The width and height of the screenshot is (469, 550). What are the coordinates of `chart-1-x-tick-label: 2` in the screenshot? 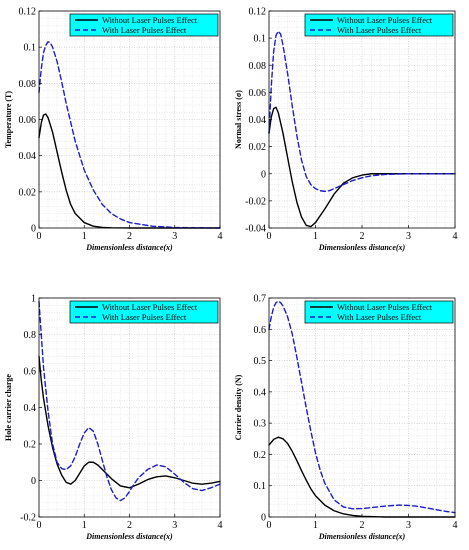 It's located at (129, 236).